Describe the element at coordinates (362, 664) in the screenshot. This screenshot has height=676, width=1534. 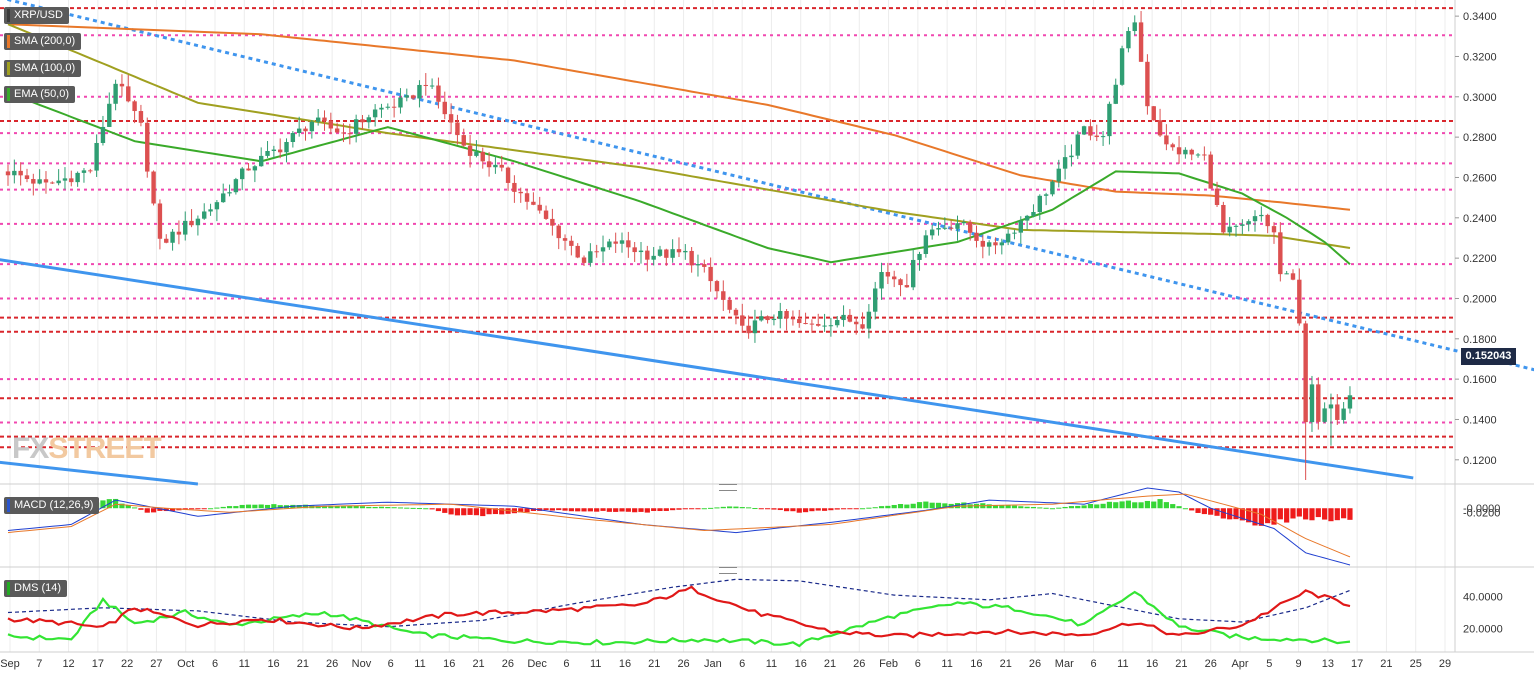
I see `date-tick-label: Nov` at that location.